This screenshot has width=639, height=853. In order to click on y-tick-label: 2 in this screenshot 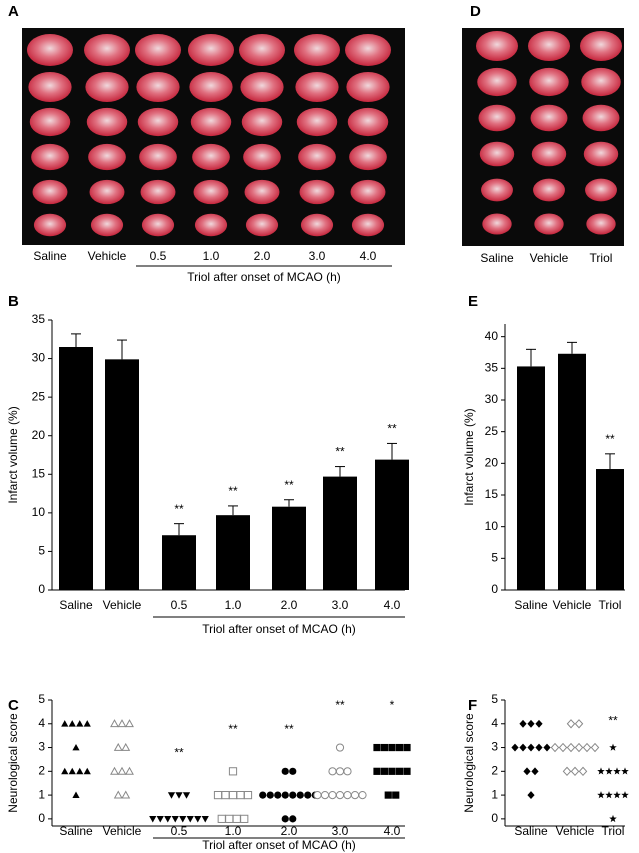, I will do `click(494, 770)`.